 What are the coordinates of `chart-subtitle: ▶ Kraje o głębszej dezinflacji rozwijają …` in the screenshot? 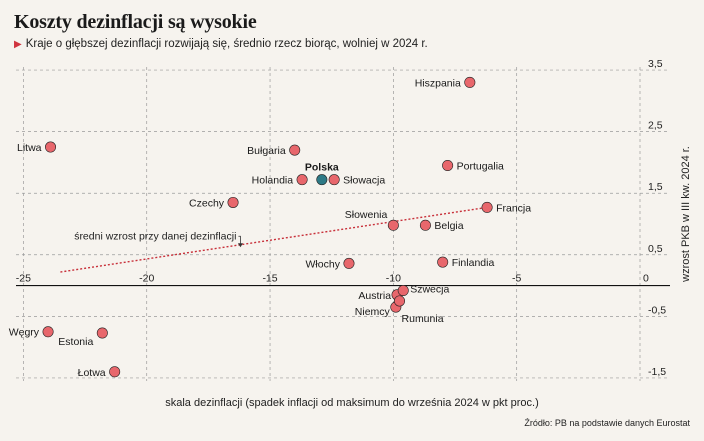 It's located at (221, 44).